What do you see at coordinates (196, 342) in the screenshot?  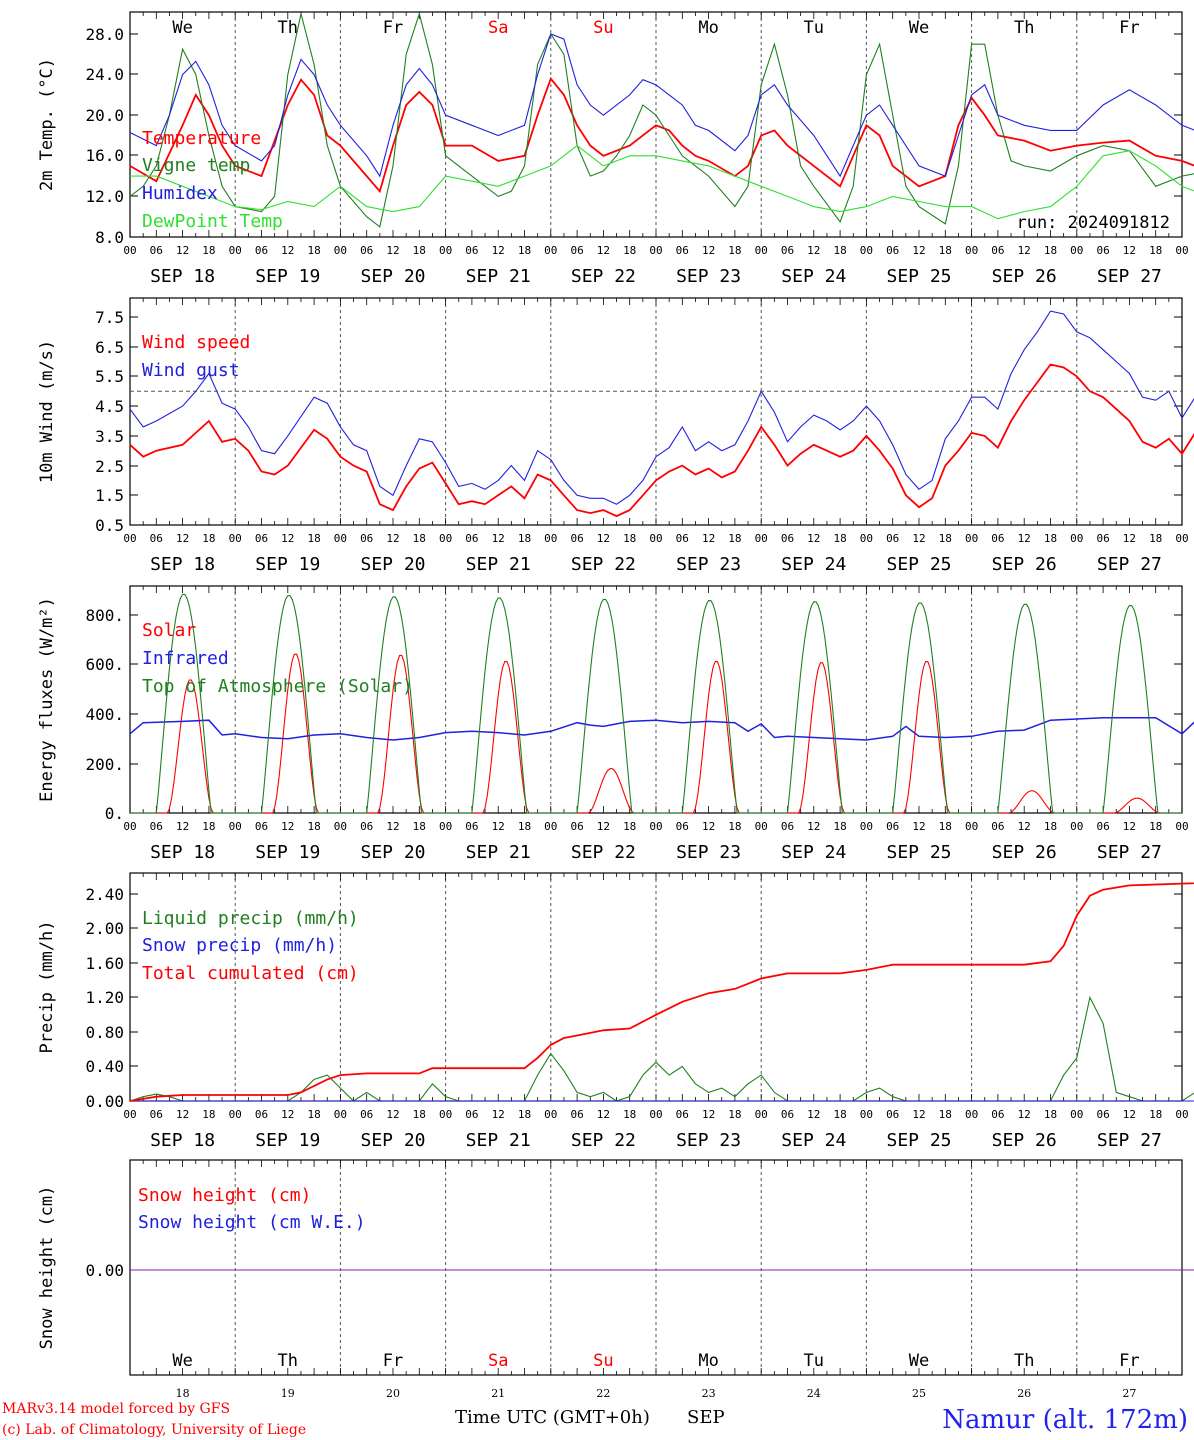 I see `legend-entry: Wind speed` at bounding box center [196, 342].